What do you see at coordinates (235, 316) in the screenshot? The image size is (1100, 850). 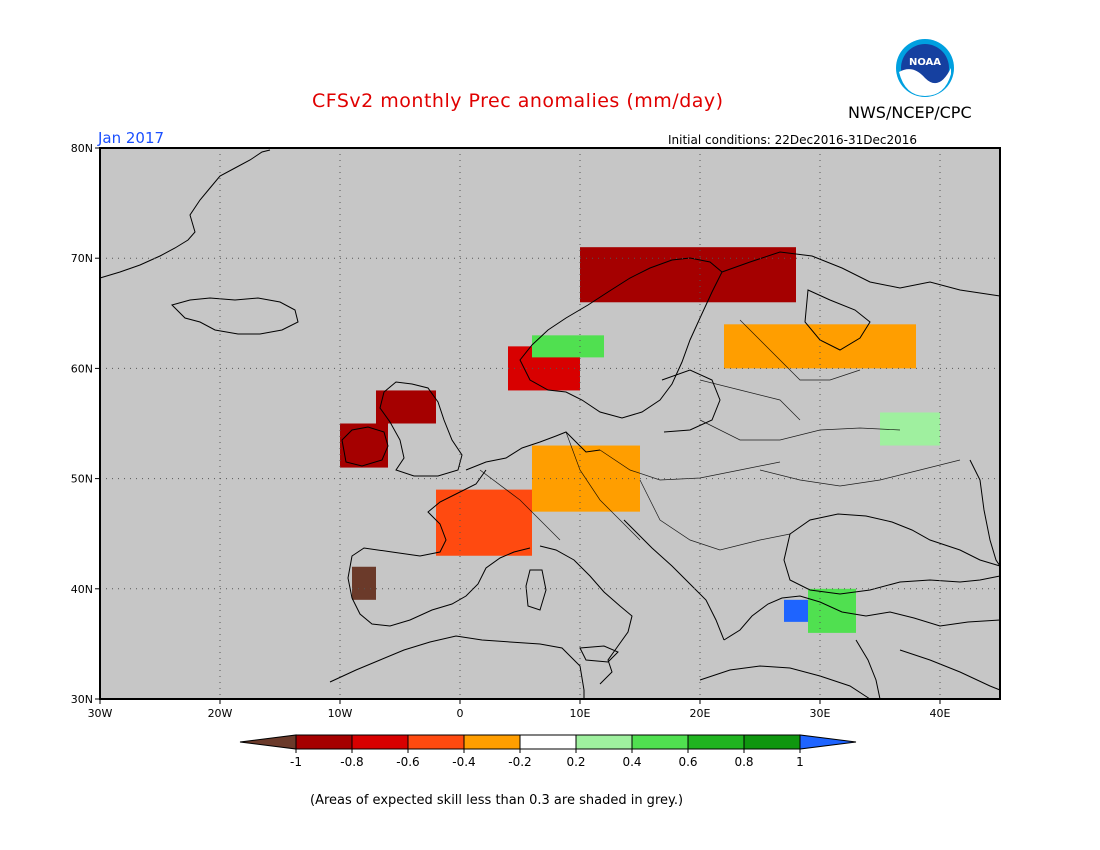 I see `coast-iceland` at bounding box center [235, 316].